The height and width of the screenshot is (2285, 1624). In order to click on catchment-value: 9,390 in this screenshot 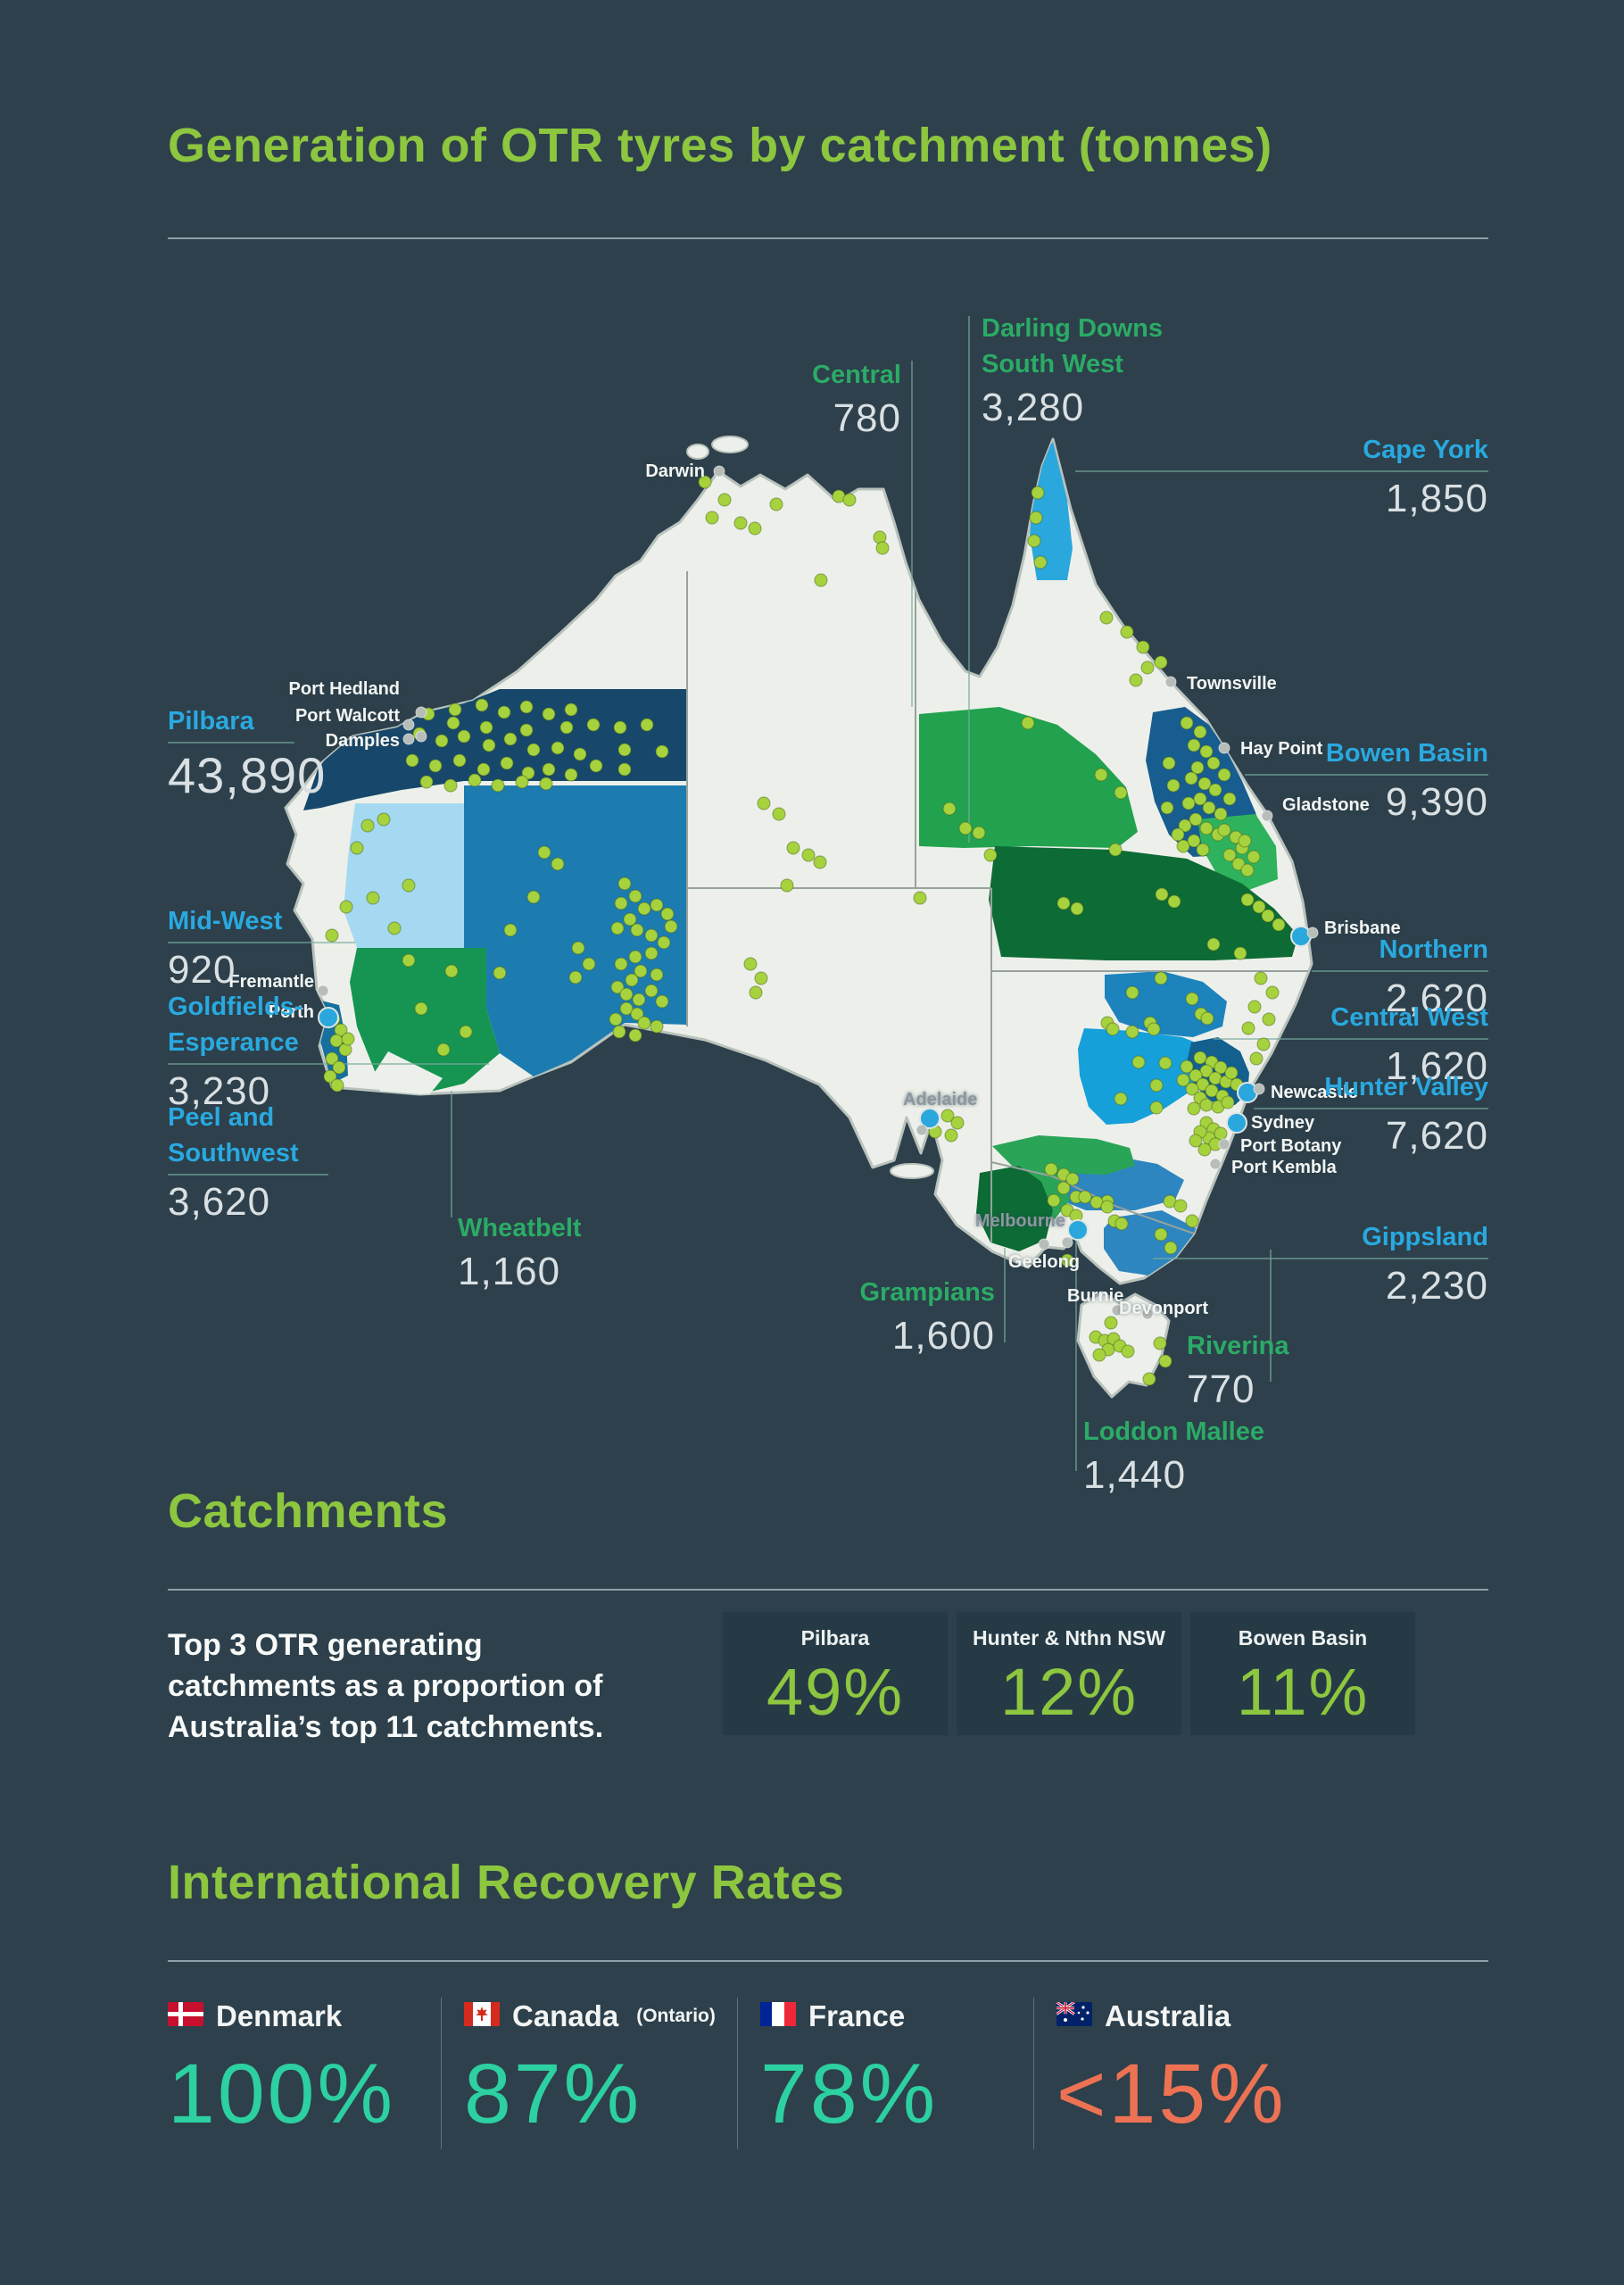, I will do `click(1436, 802)`.